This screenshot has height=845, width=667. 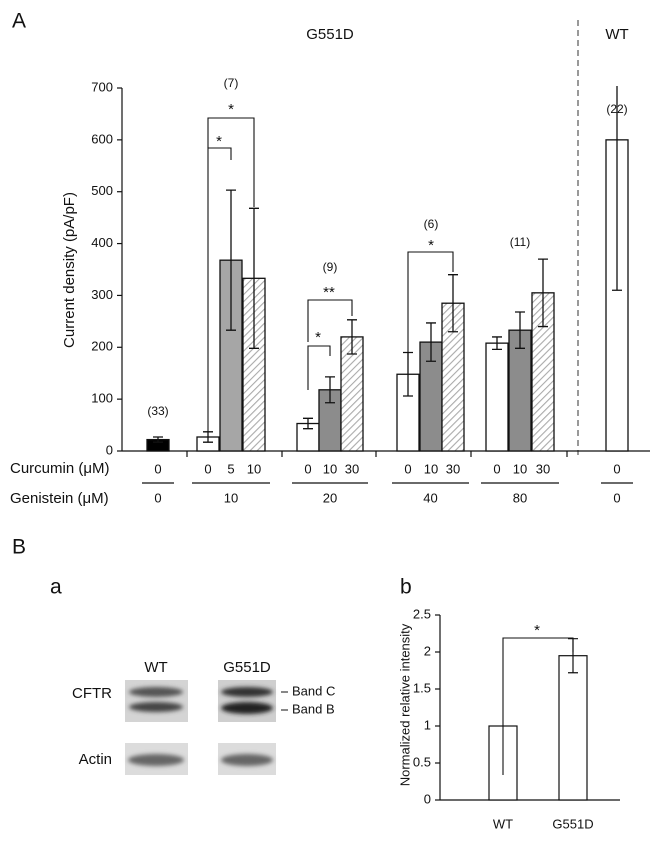 I want to click on blot-row-label: Actin, so click(x=95, y=759).